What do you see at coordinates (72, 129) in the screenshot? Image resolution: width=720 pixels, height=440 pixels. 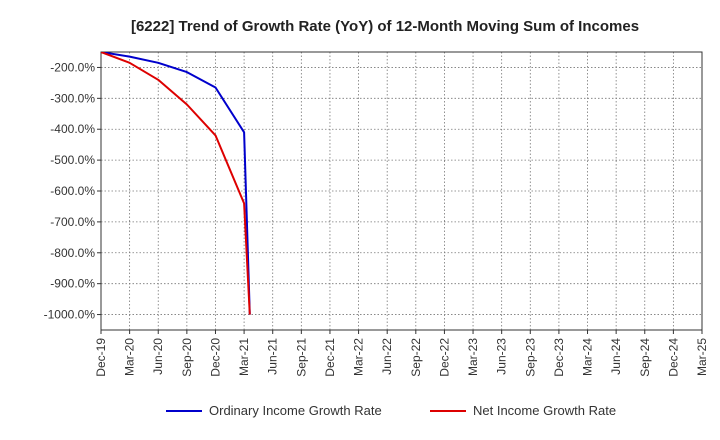 I see `y-tick-label: -400.0%` at bounding box center [72, 129].